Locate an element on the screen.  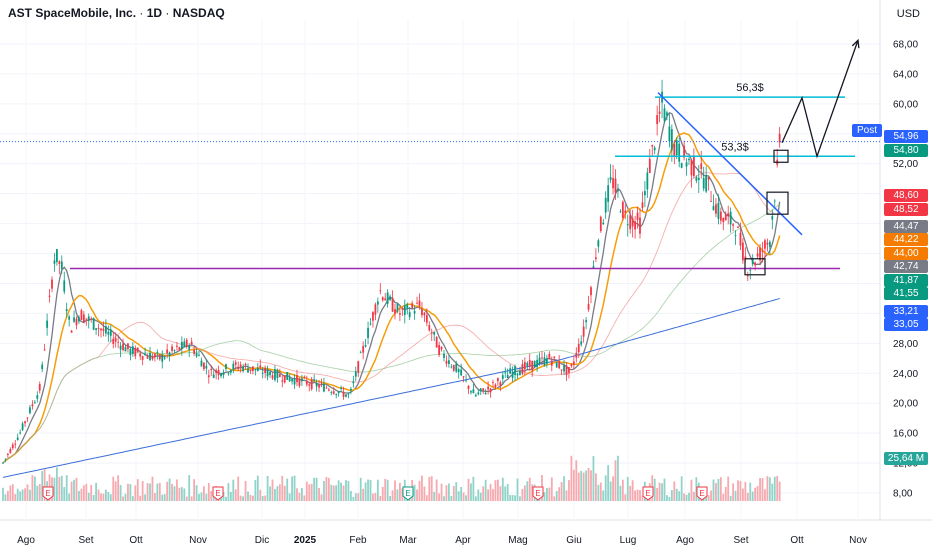
y-tick-label: 8,00 is located at coordinates (903, 494).